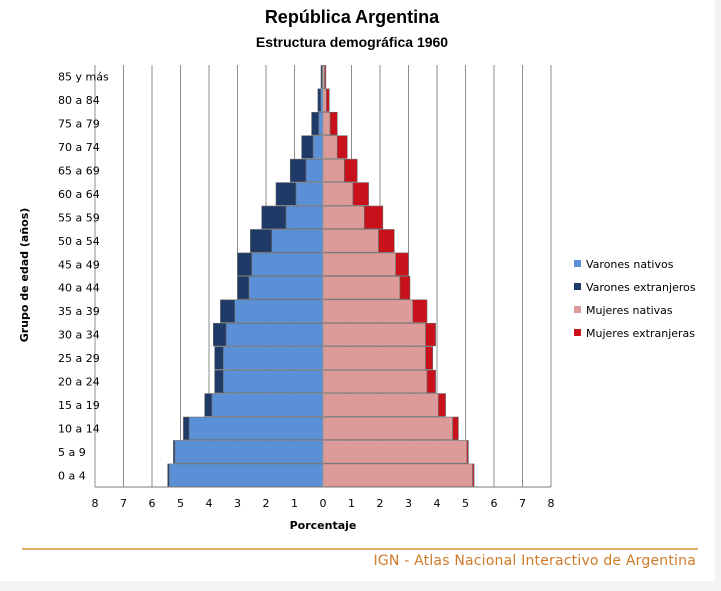  I want to click on age-group-label: 65 a 69, so click(79, 171).